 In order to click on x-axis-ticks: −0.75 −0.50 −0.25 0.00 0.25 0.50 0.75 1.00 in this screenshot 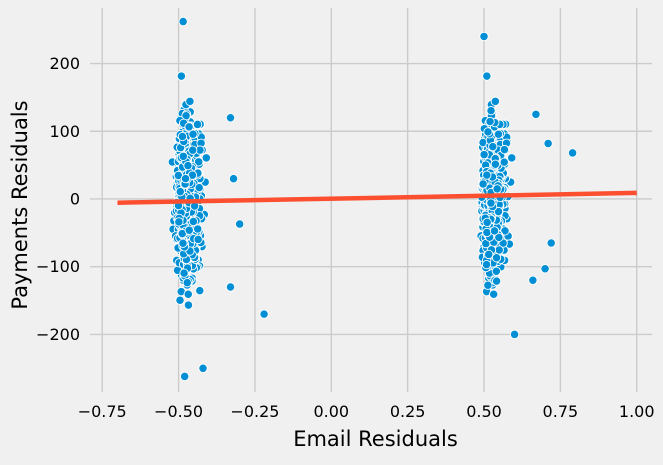, I will do `click(366, 411)`.